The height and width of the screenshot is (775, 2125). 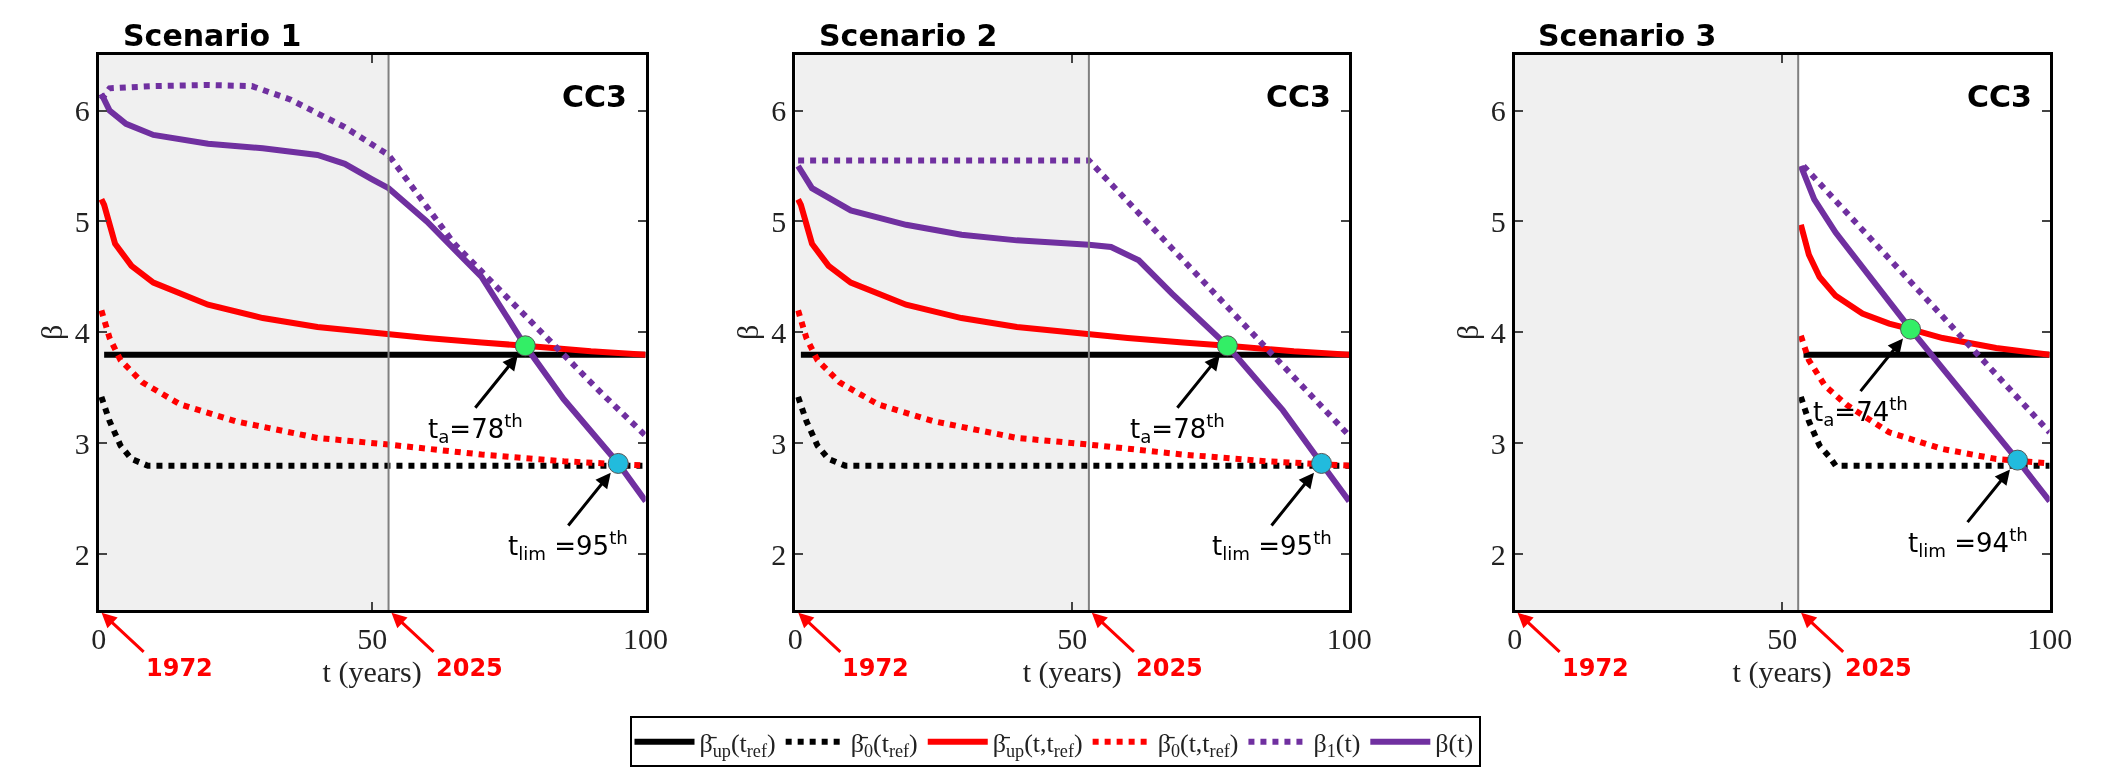 What do you see at coordinates (1968, 543) in the screenshot?
I see `annotation: t$_{lim}$ =94$^{th}$` at bounding box center [1968, 543].